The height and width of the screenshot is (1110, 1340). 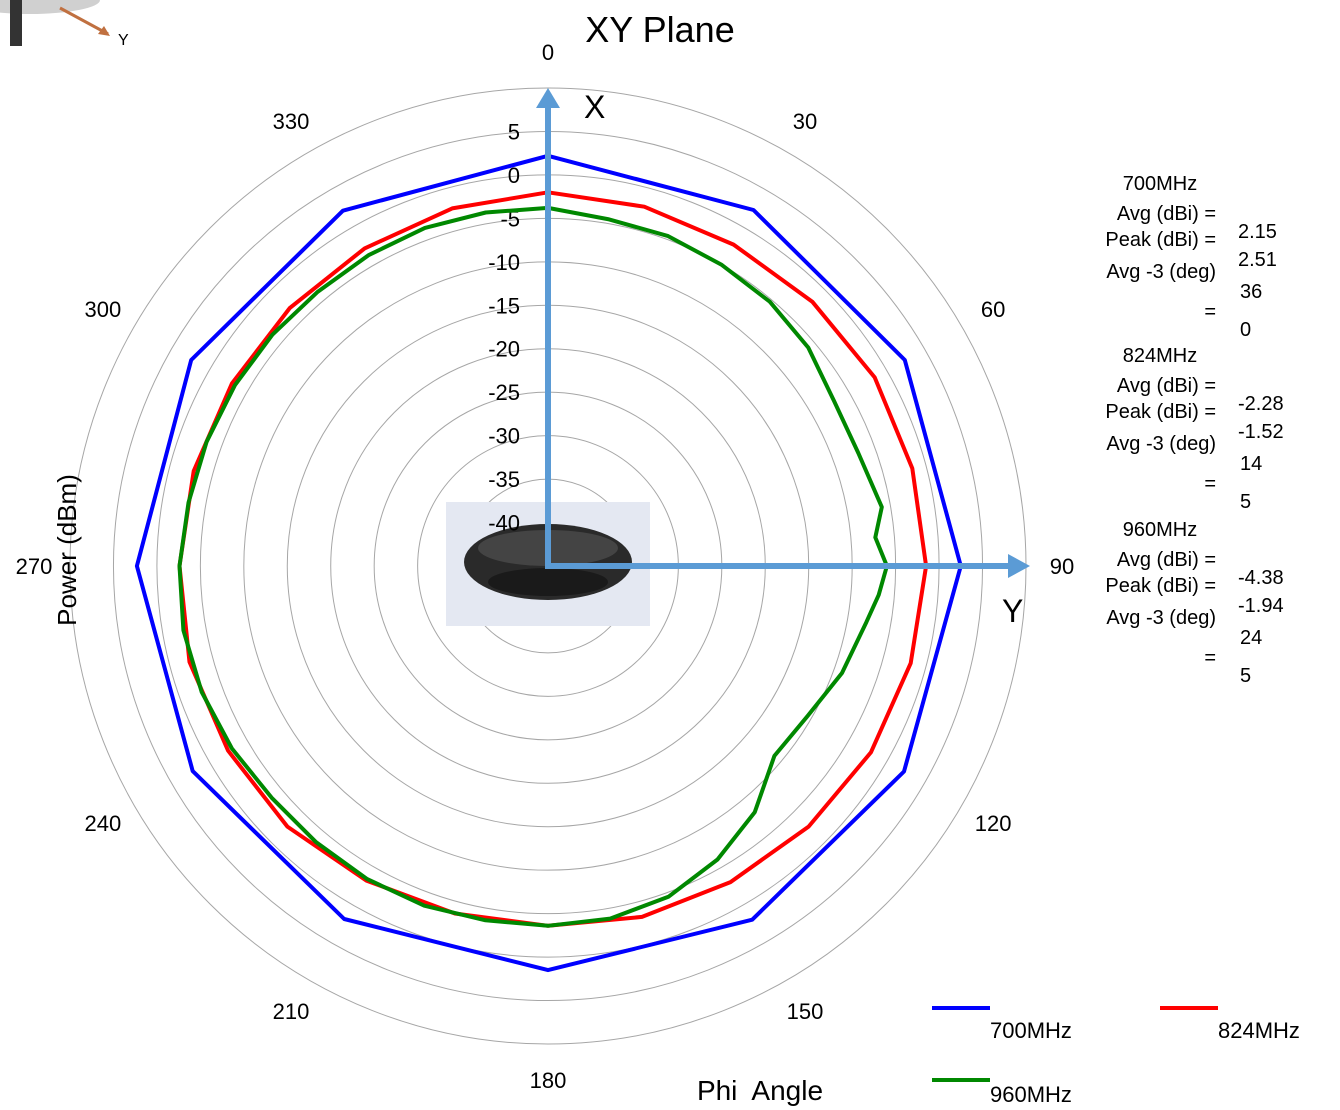 I want to click on stats-avg-value: -4.38, so click(x=1261, y=578).